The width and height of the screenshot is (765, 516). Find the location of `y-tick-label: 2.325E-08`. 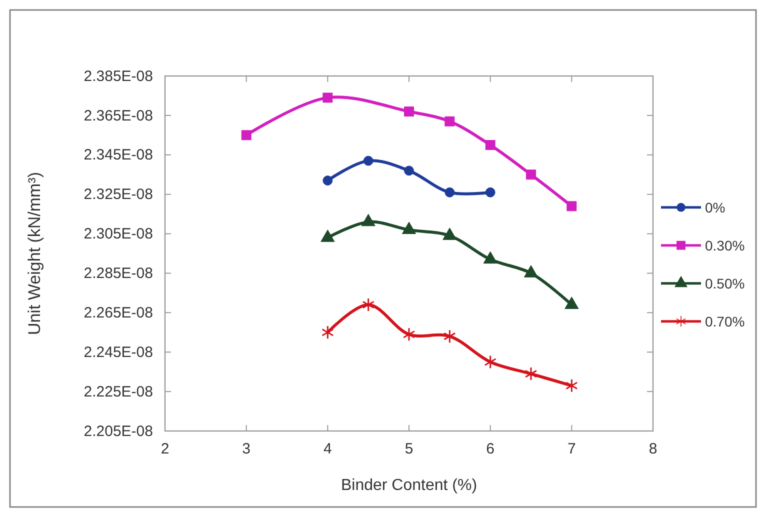

y-tick-label: 2.325E-08 is located at coordinates (118, 195).